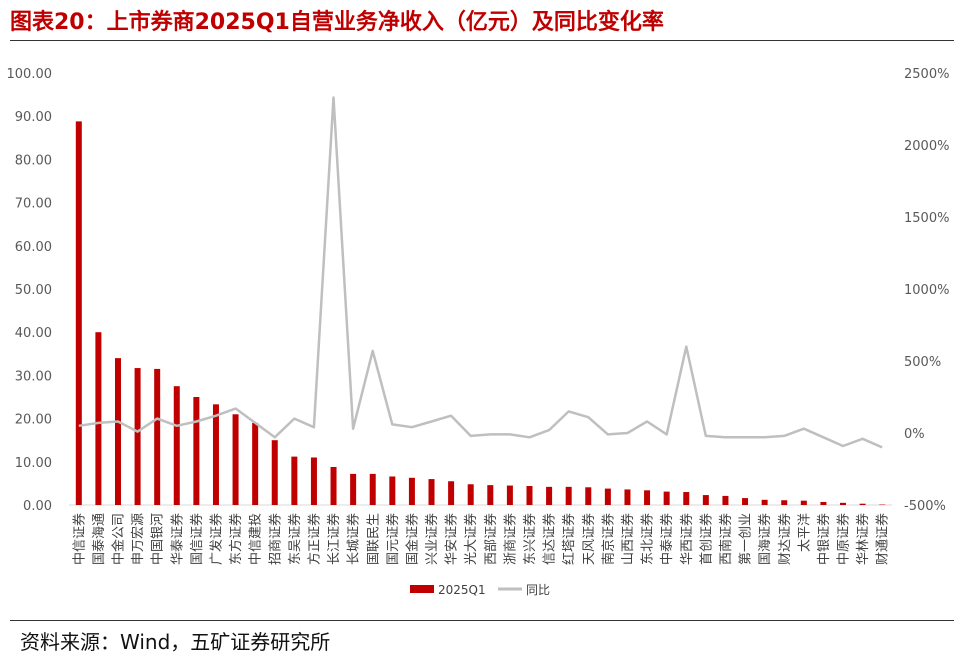 The width and height of the screenshot is (964, 660). I want to click on y-left-tick-label: 100.00, so click(30, 74).